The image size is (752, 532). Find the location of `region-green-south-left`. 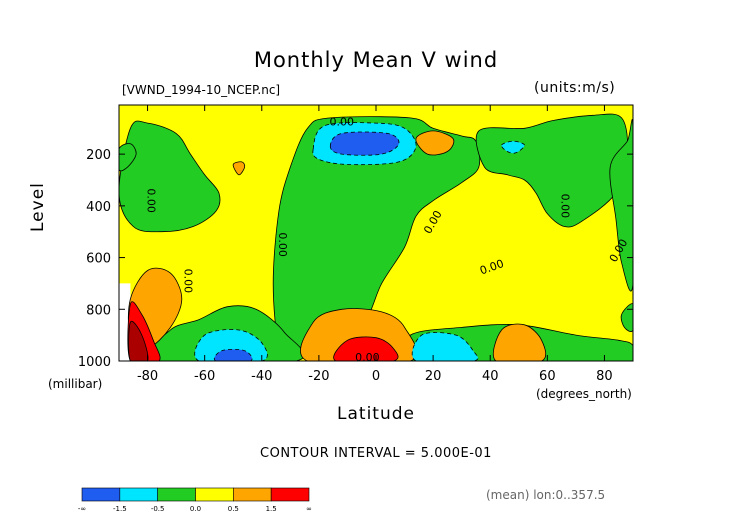

region-green-south-left is located at coordinates (128, 157).